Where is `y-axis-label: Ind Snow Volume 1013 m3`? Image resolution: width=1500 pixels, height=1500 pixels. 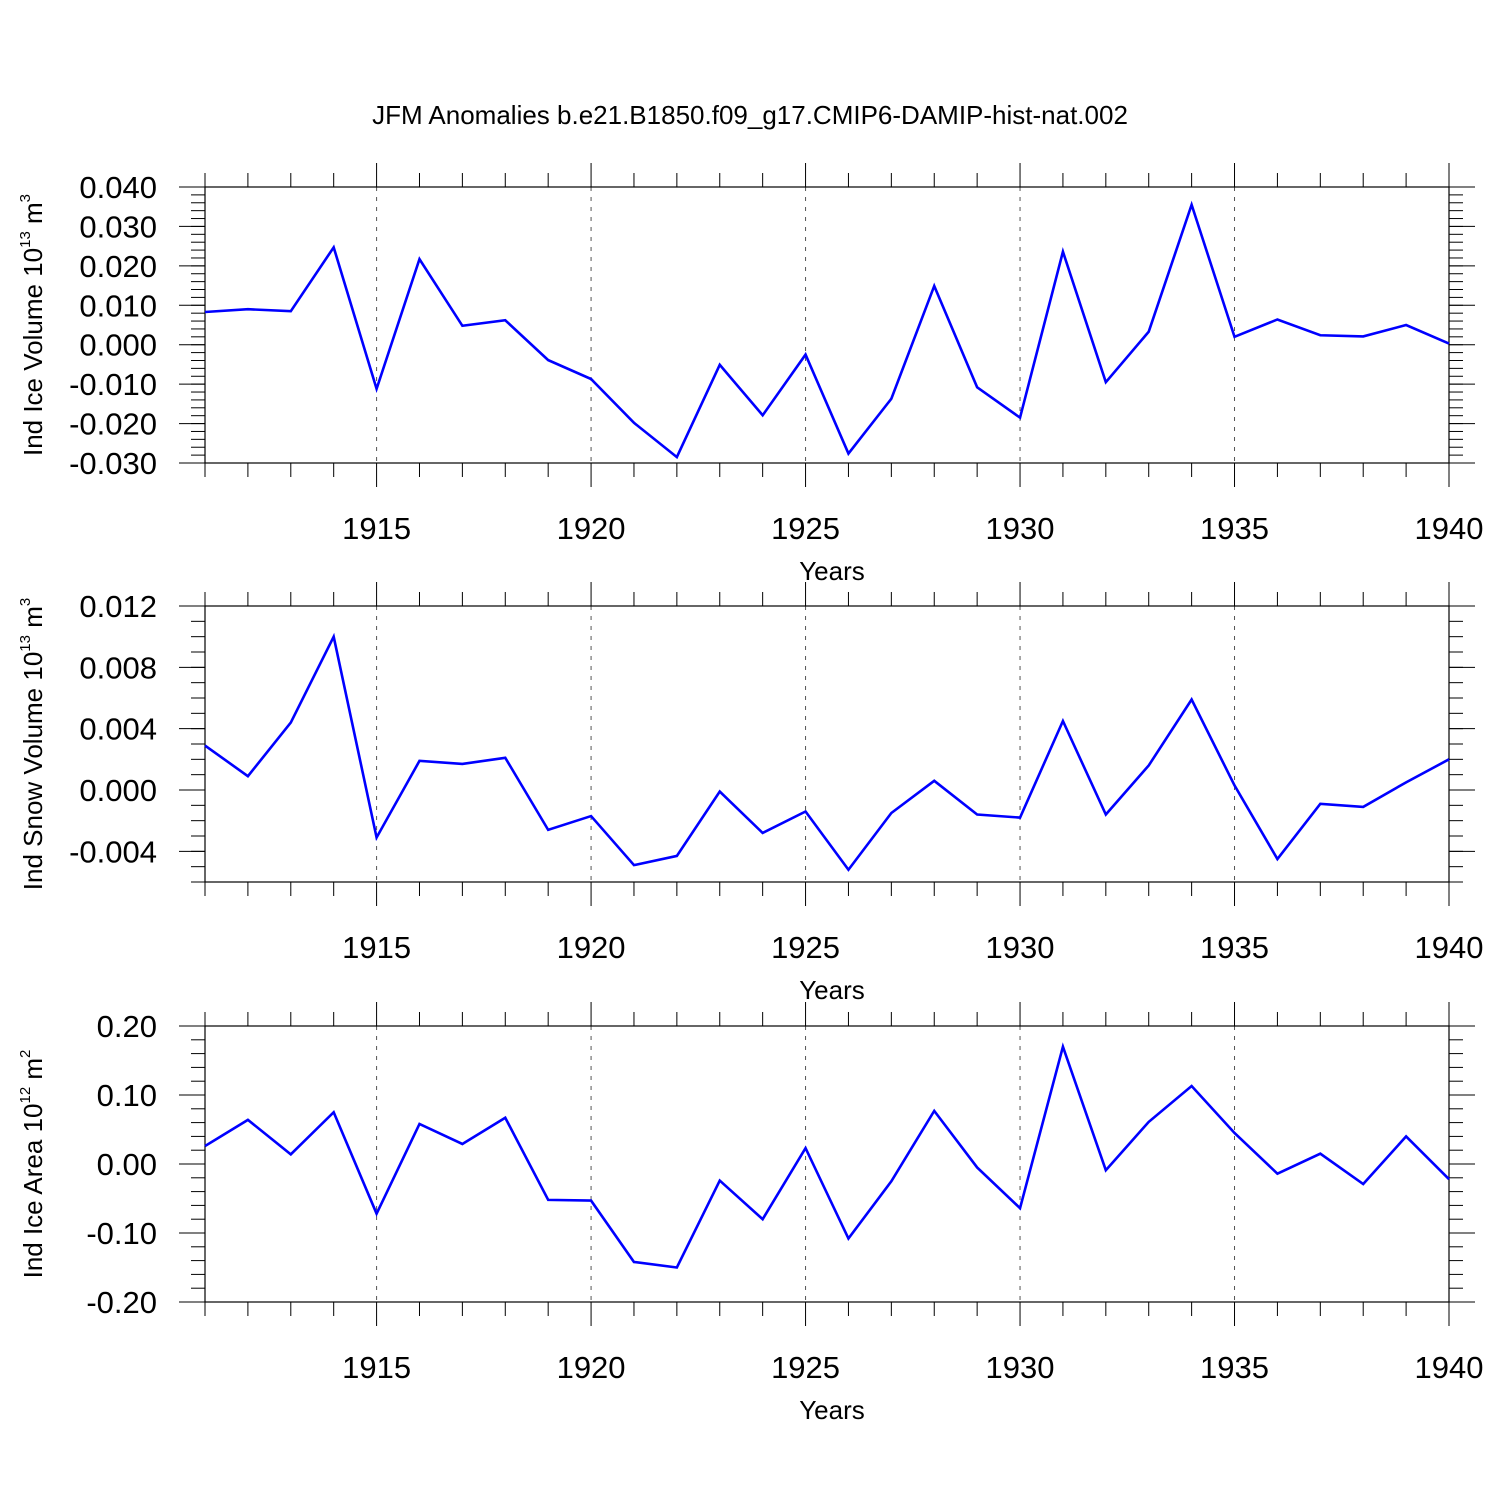 y-axis-label: Ind Snow Volume 1013 m3 is located at coordinates (32, 744).